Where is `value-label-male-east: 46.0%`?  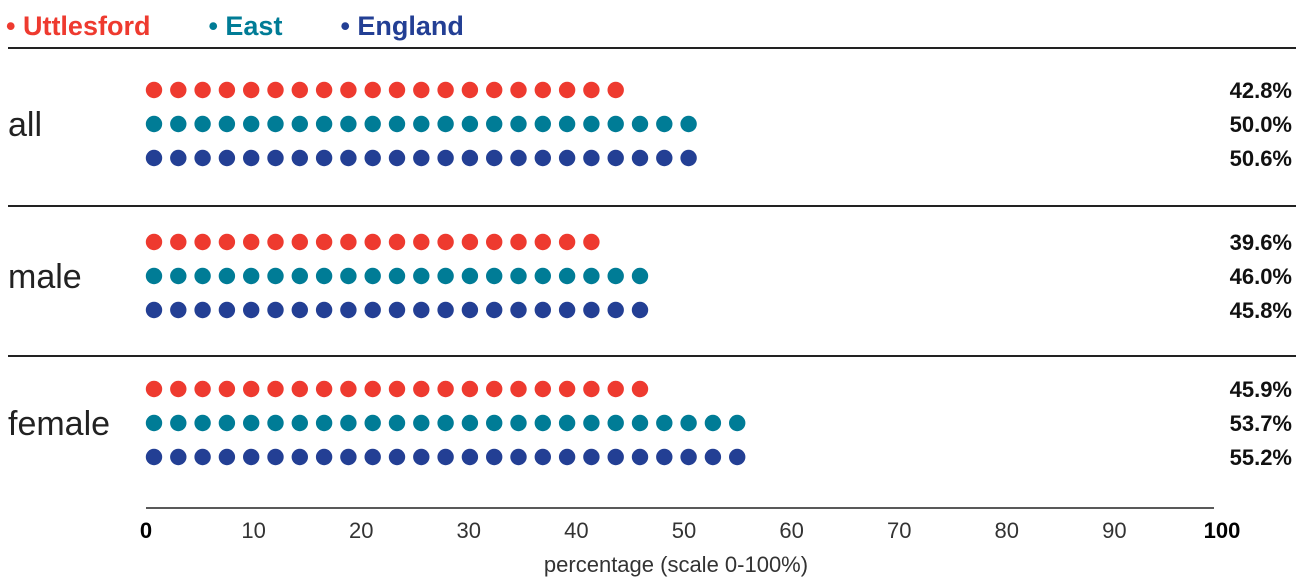
value-label-male-east: 46.0% is located at coordinates (1261, 276).